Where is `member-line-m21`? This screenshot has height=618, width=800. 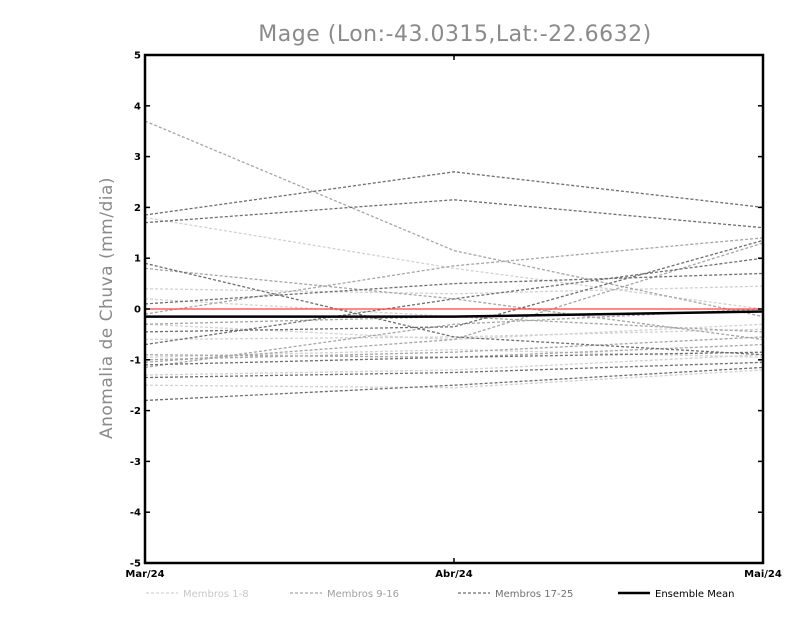 member-line-m21 is located at coordinates (454, 288).